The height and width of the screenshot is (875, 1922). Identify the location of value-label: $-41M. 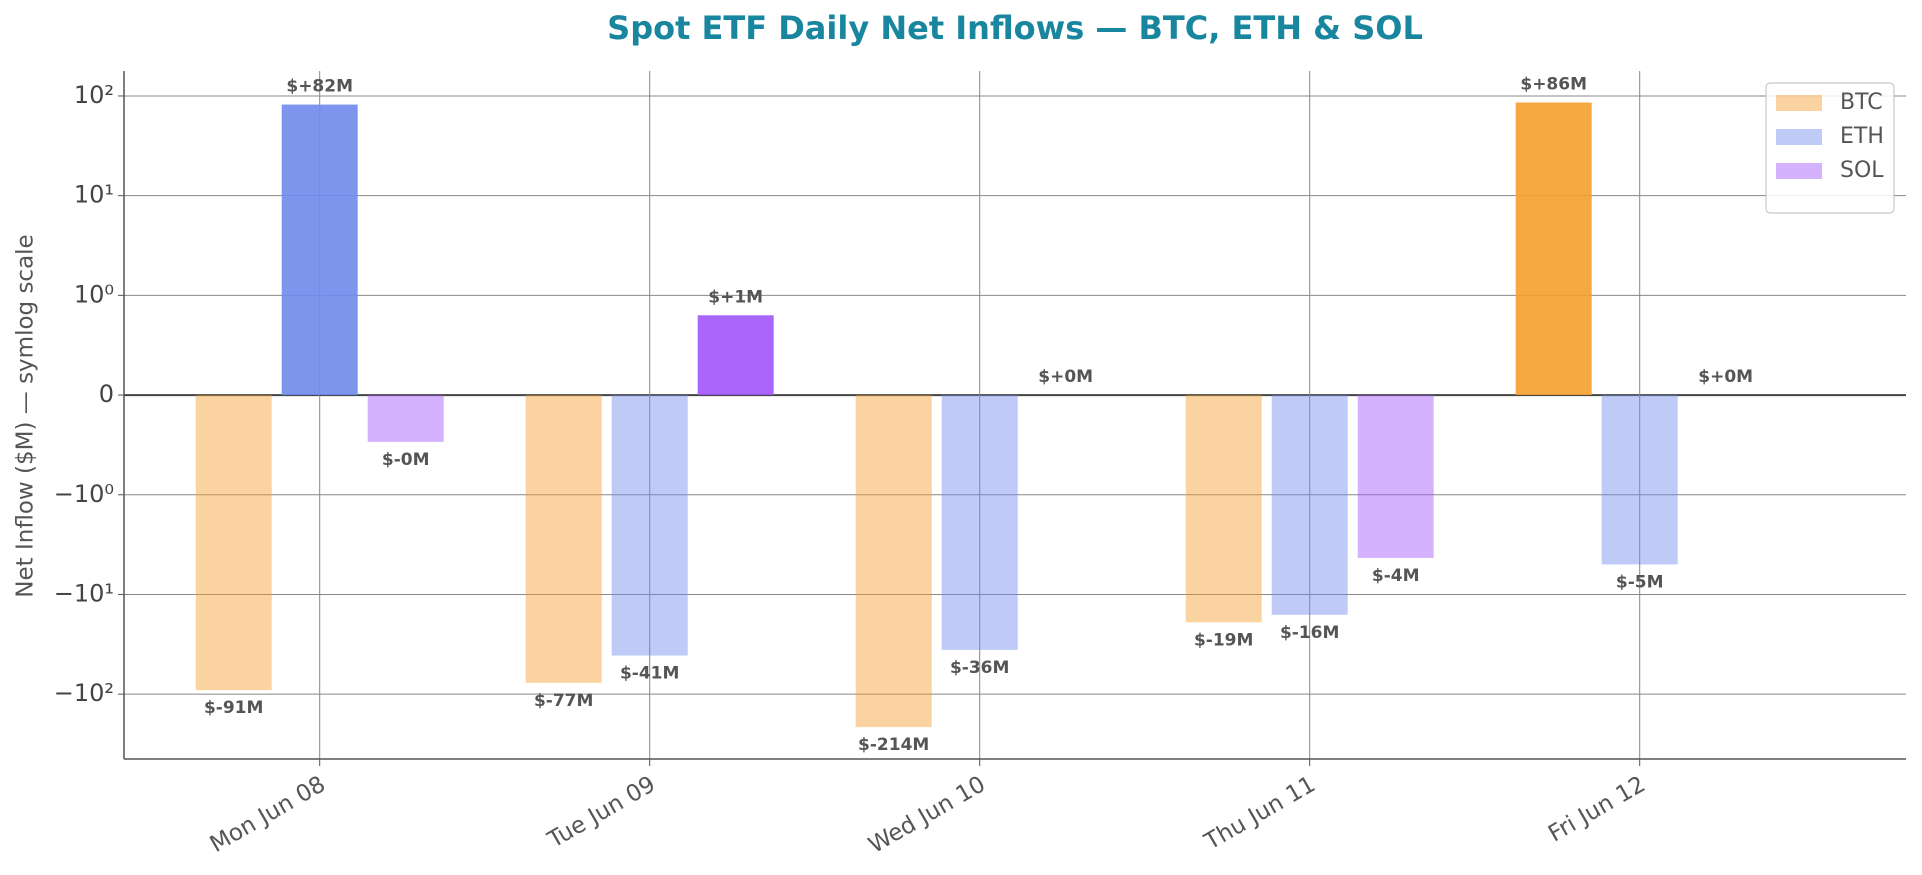
(649, 674).